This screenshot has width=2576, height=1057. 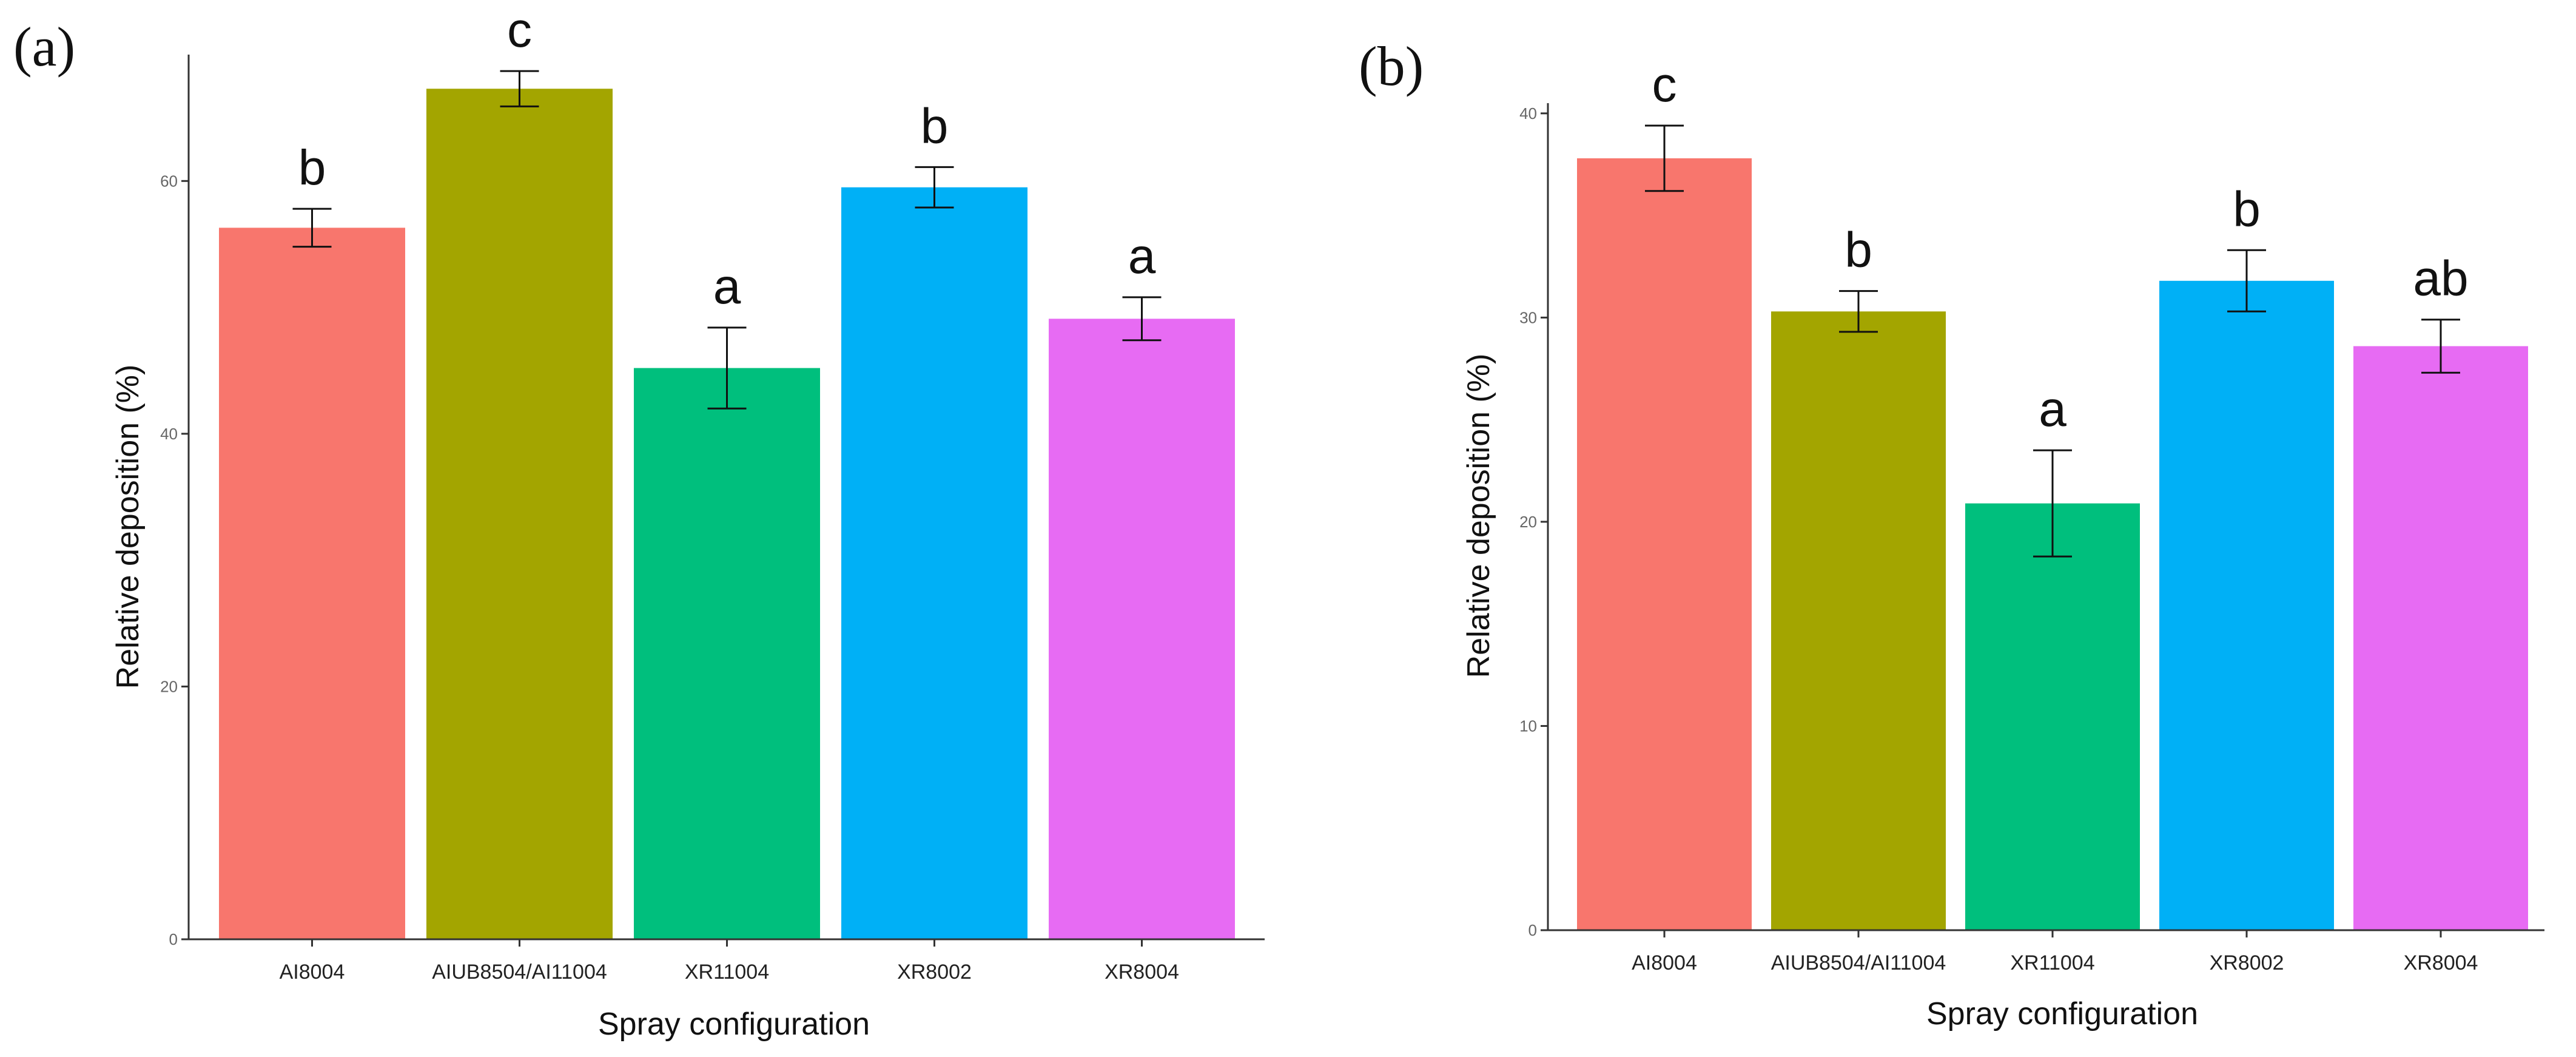 What do you see at coordinates (1528, 726) in the screenshot?
I see `y-tick-label: 10` at bounding box center [1528, 726].